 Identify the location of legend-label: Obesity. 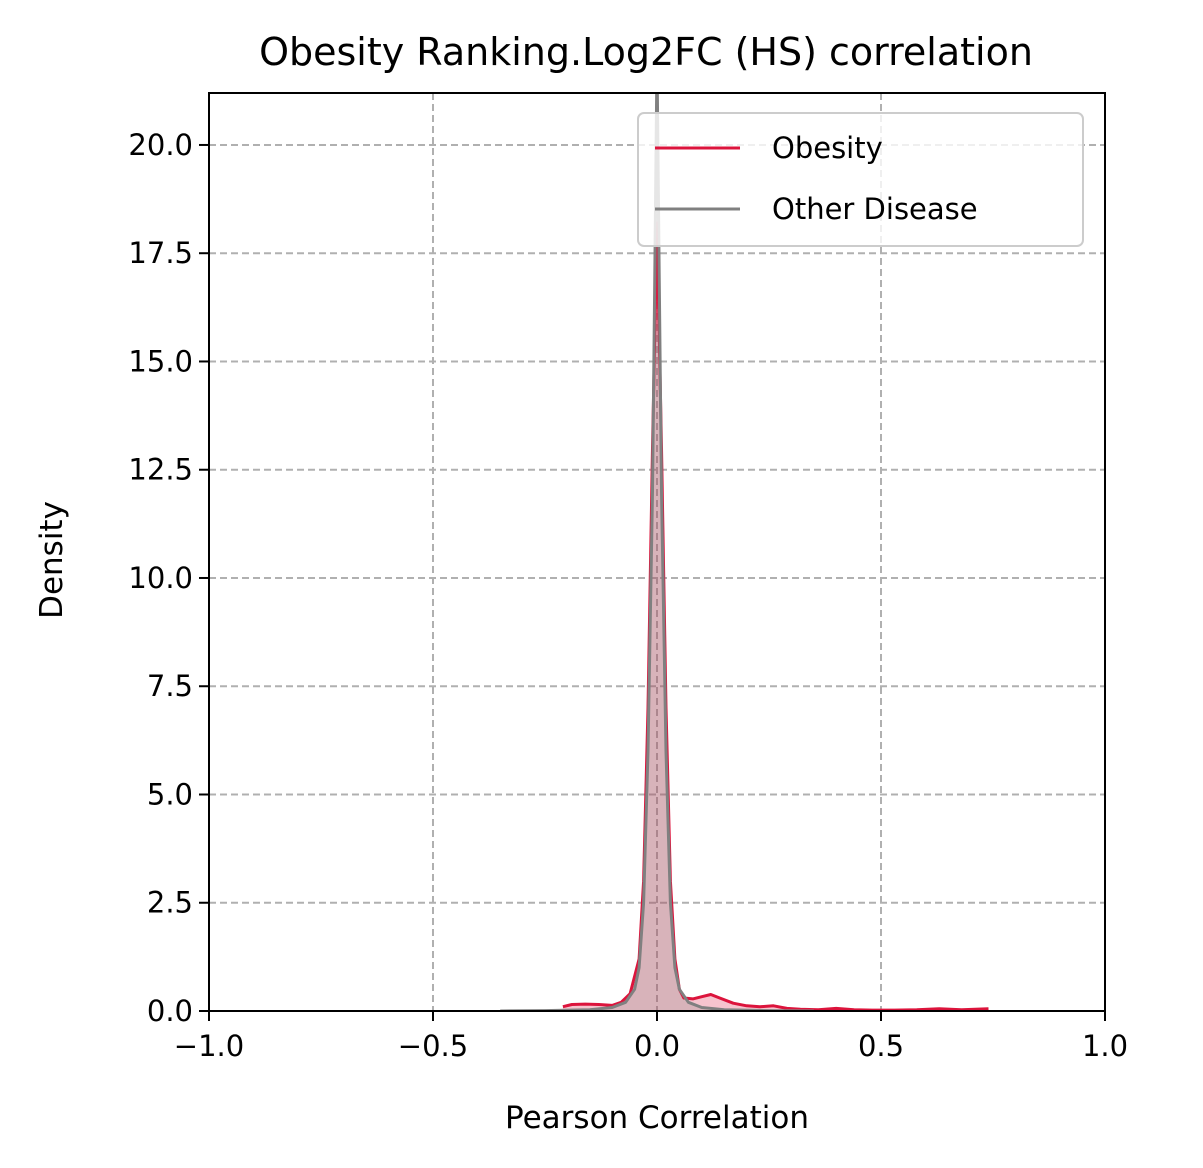
(827, 148).